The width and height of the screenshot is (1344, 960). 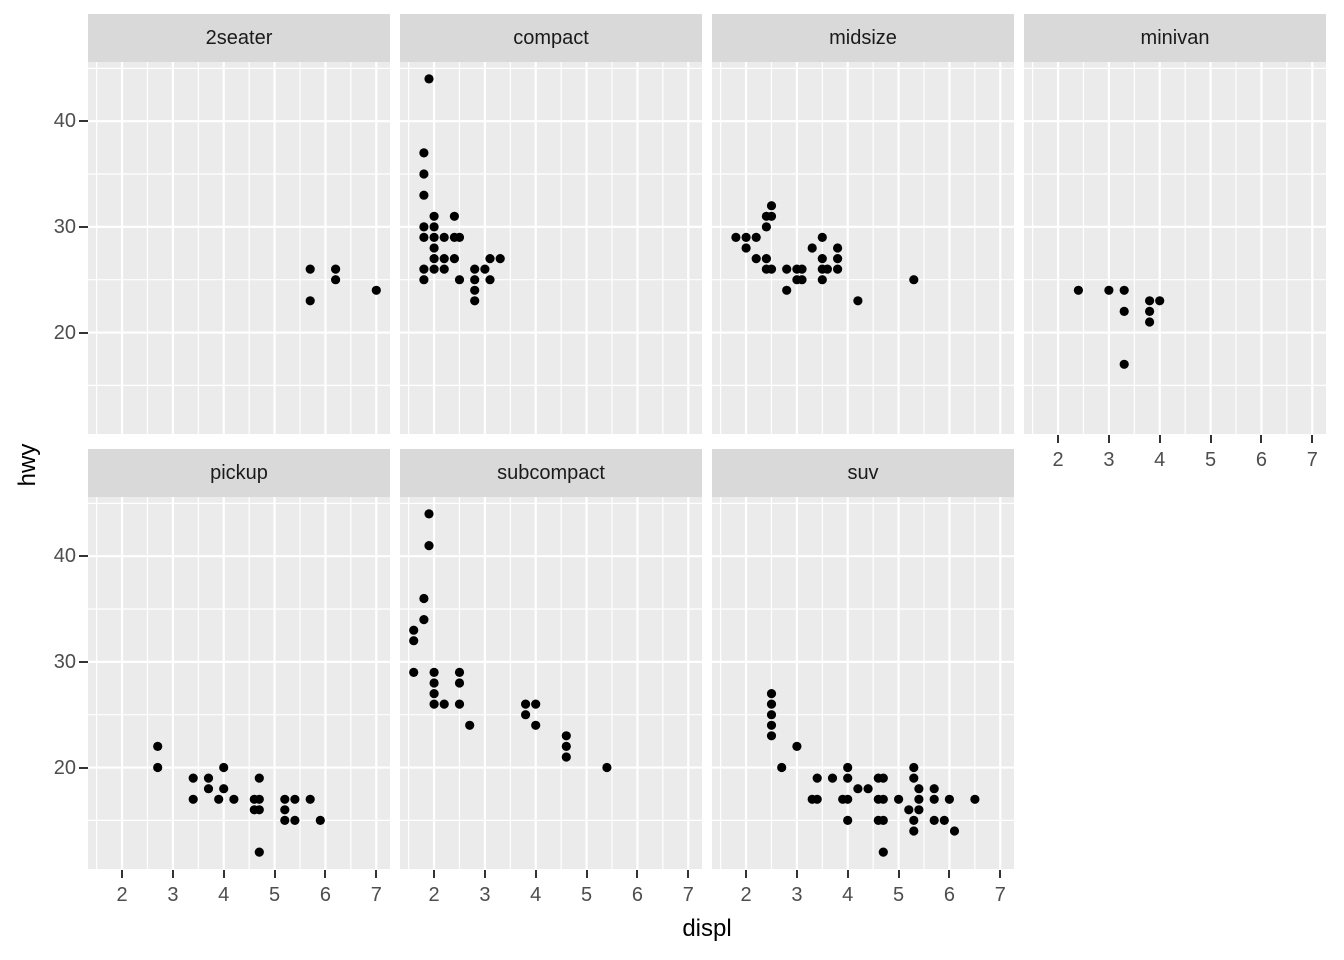 I want to click on x-tick-label: 5, so click(x=587, y=895).